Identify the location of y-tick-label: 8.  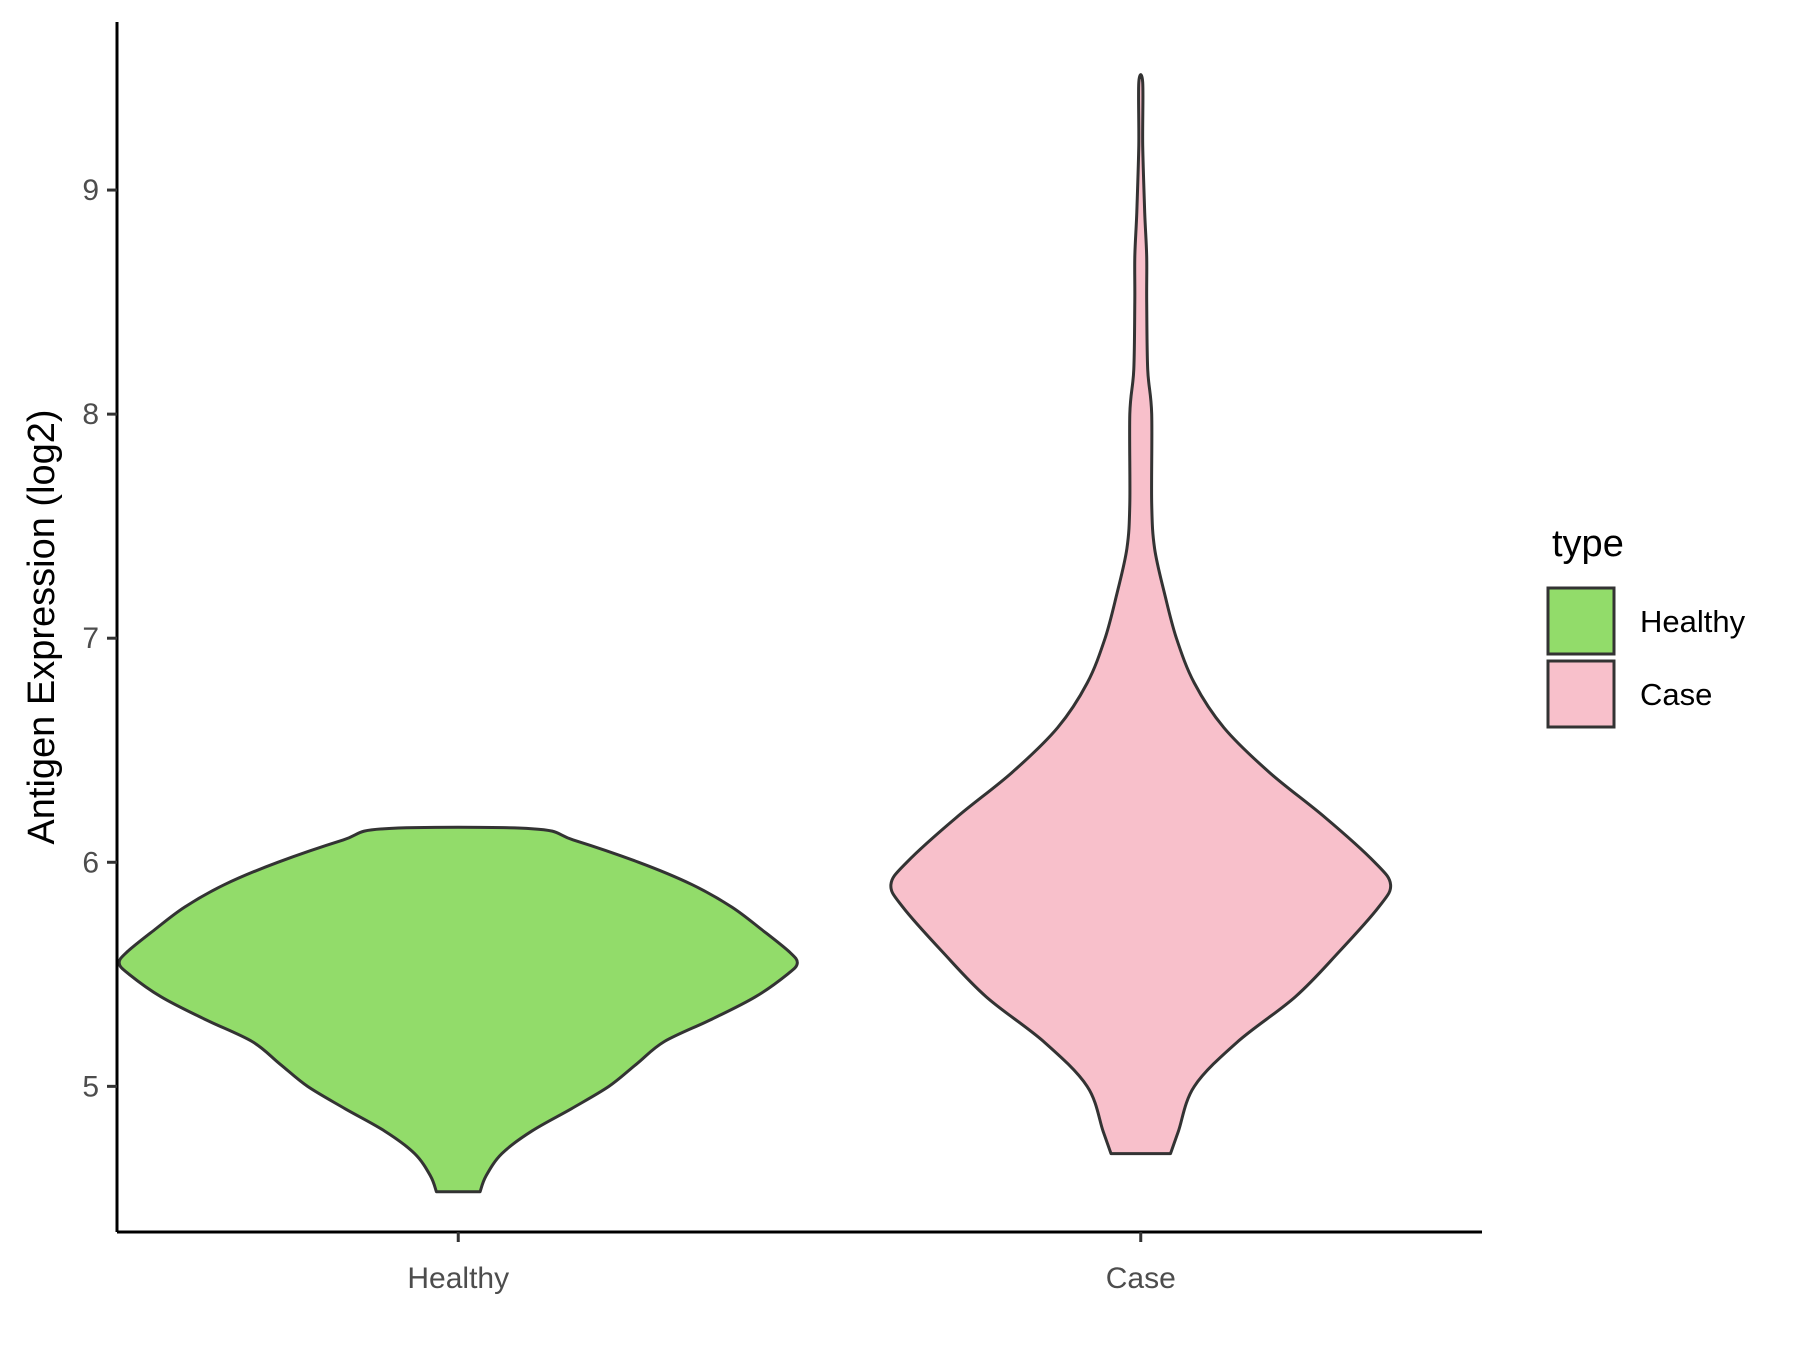
(90, 414).